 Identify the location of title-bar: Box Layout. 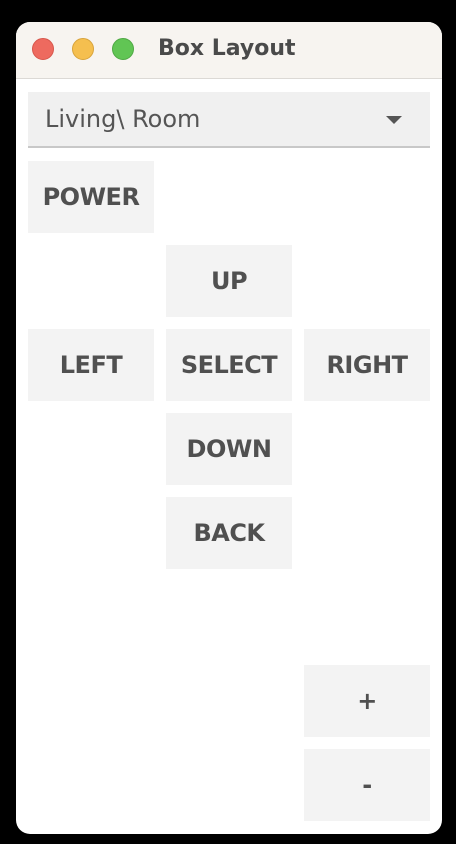
(229, 50).